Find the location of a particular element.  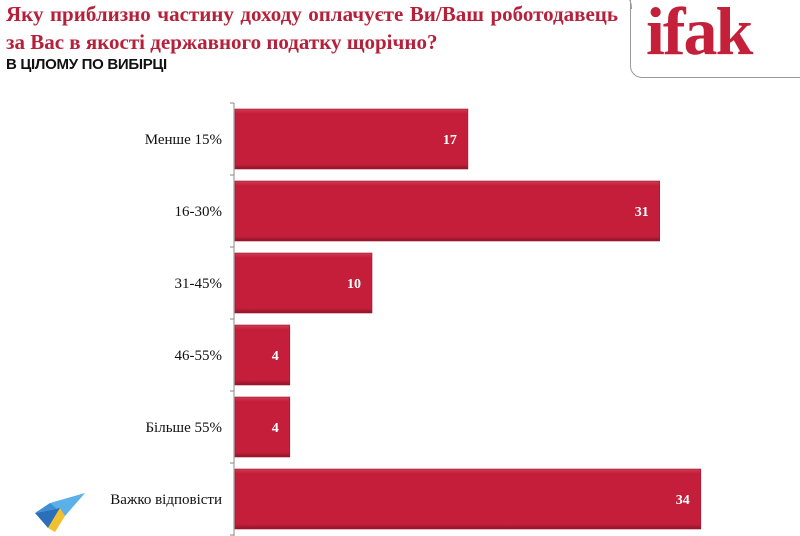

data-label: 34 is located at coordinates (683, 500).